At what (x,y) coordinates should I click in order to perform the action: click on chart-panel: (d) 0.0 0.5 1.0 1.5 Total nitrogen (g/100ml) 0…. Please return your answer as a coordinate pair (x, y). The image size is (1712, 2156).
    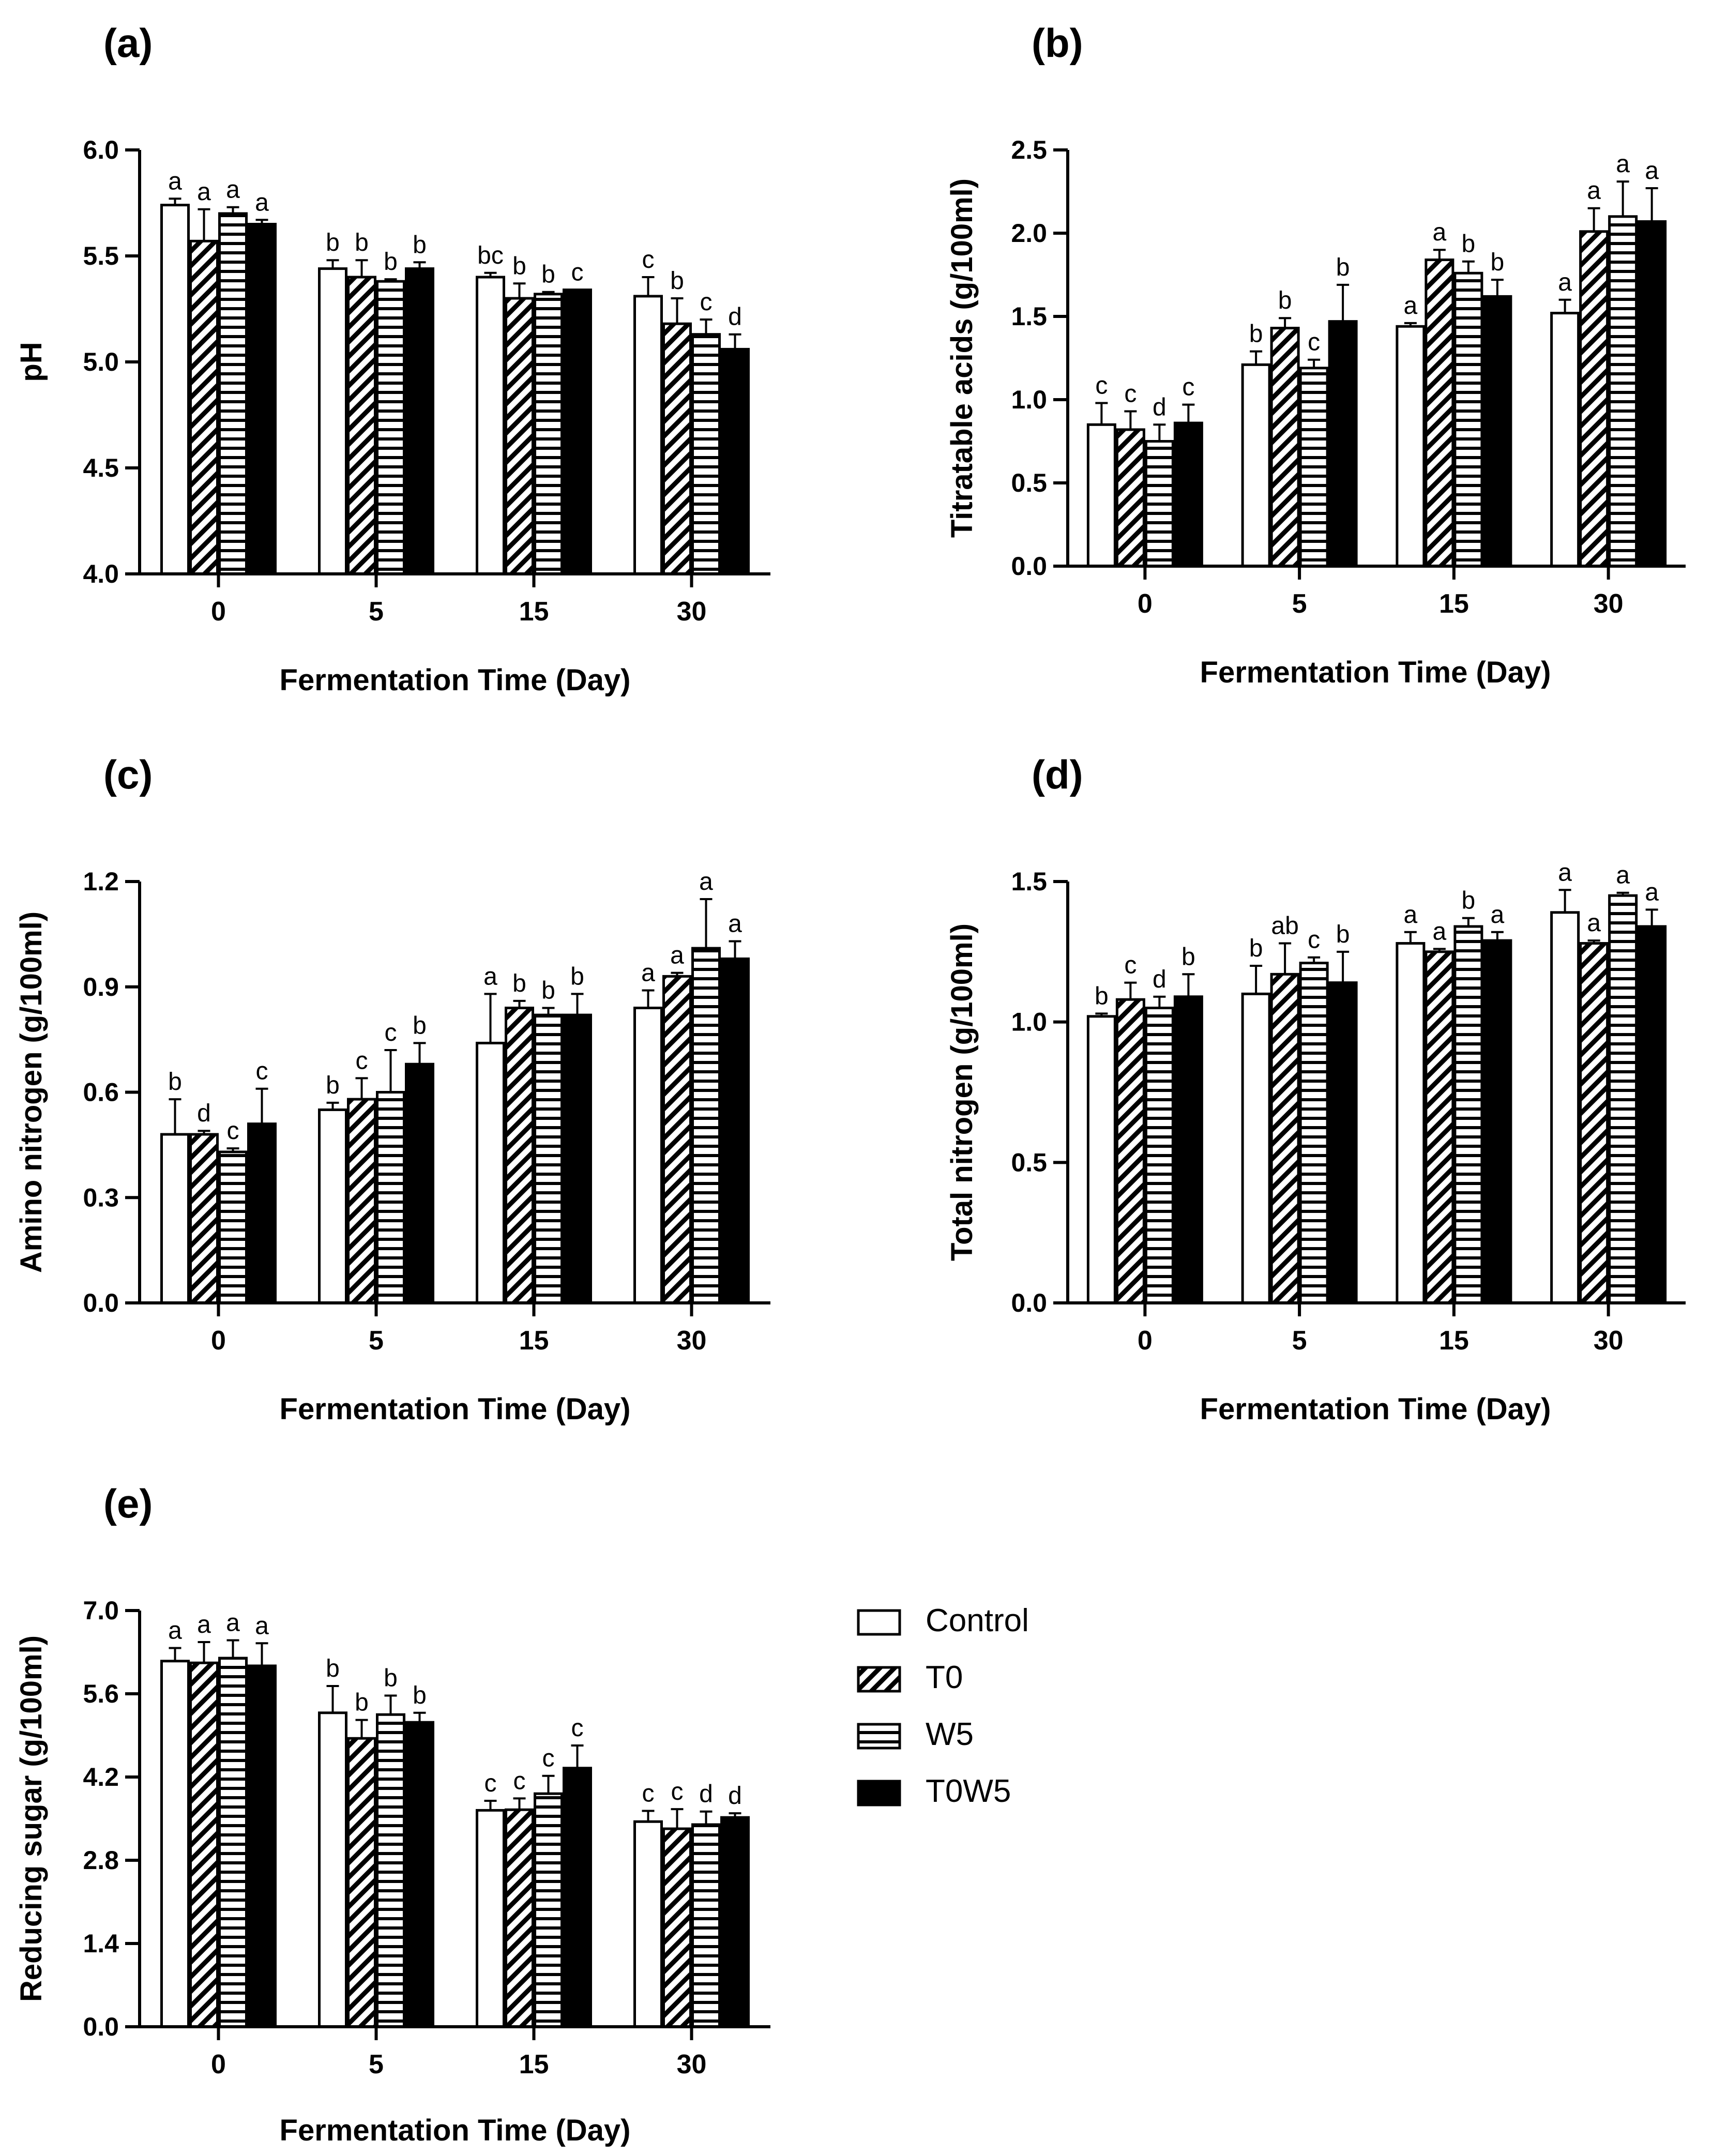
    Looking at the image, I should click on (1315, 1089).